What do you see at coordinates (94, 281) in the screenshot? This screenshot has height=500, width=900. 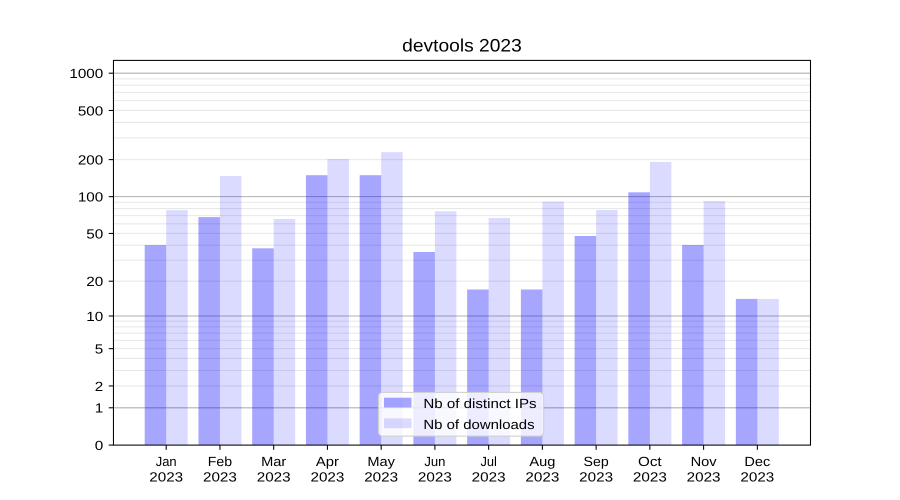 I see `svg-text: 20` at bounding box center [94, 281].